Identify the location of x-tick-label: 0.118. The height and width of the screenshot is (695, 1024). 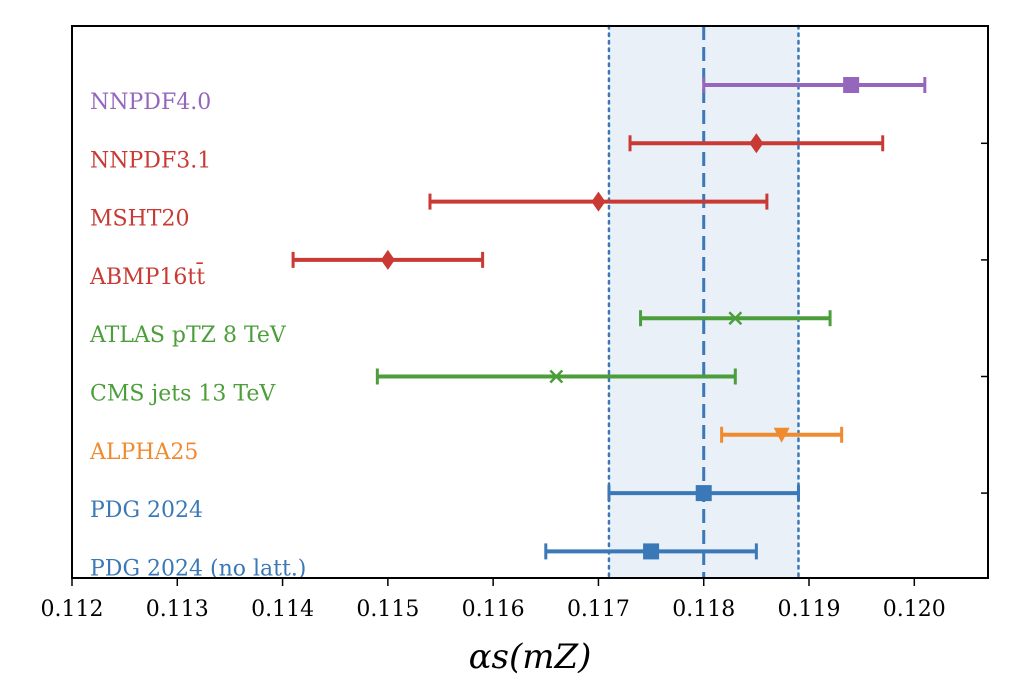
(703, 609).